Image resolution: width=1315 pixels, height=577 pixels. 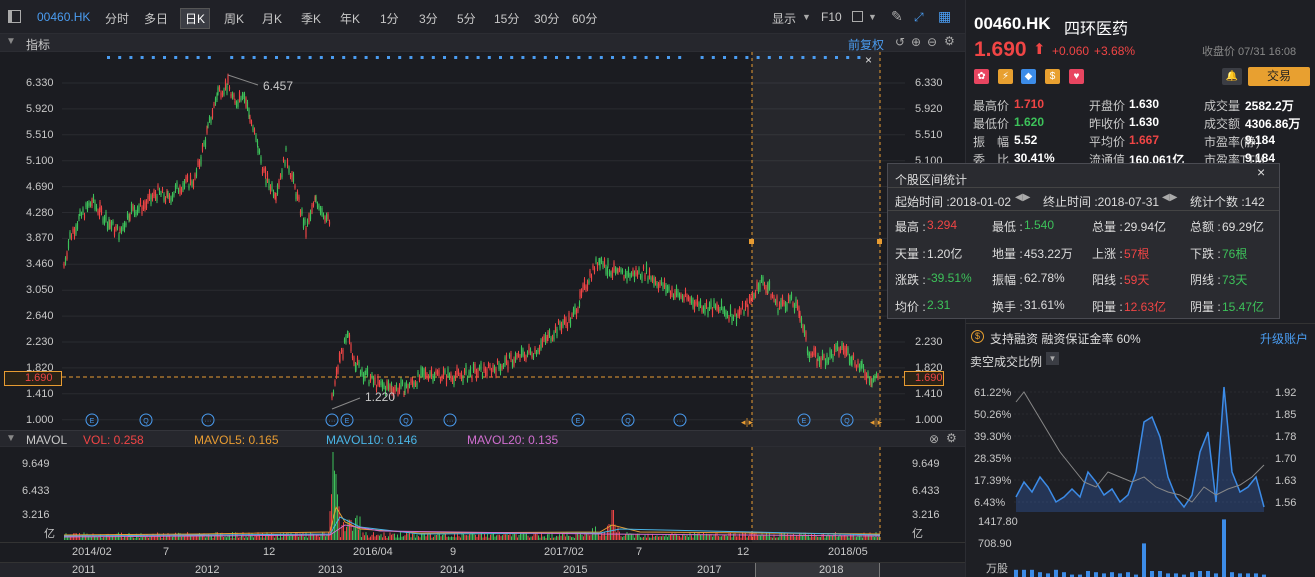 I want to click on restore-mode: 前复权, so click(x=866, y=45).